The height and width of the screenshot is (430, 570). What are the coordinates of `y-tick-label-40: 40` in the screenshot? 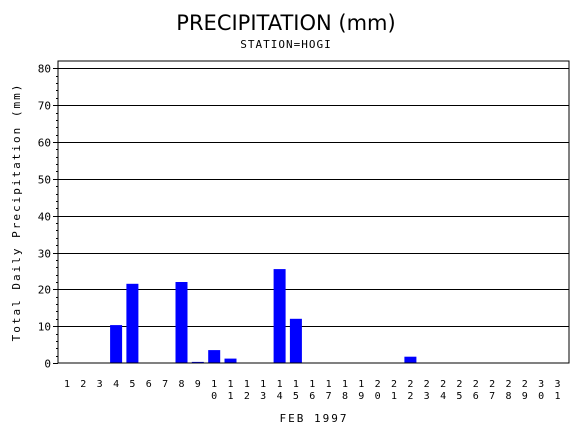 It's located at (44, 217).